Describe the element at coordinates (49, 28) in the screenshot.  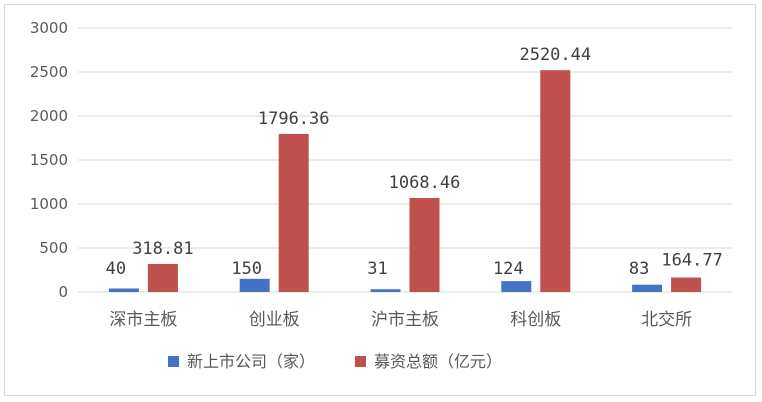
I see `y-tick-label-3000: 3000` at that location.